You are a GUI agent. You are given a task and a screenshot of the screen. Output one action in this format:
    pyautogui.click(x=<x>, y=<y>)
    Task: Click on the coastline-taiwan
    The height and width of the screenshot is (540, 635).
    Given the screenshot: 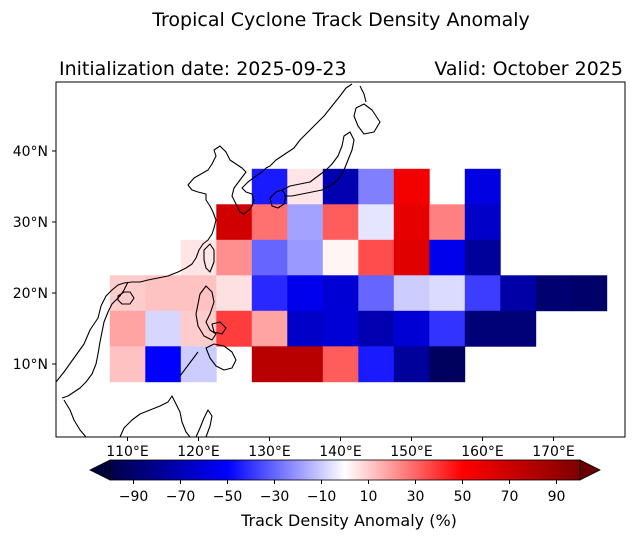 What is the action you would take?
    pyautogui.click(x=209, y=258)
    